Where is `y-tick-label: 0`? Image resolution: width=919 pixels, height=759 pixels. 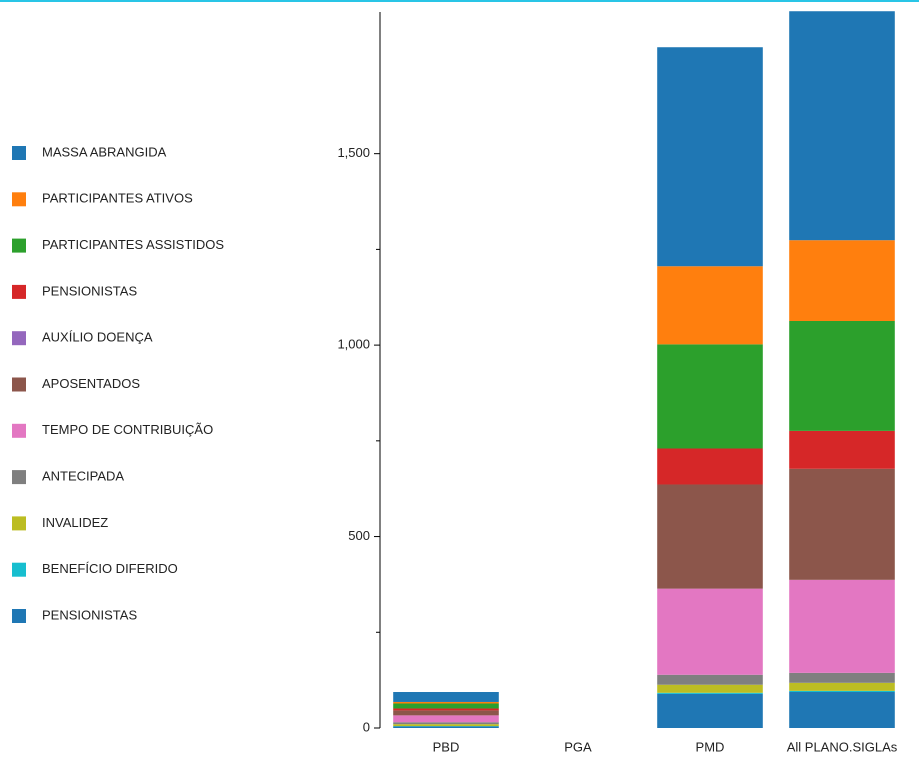 y-tick-label: 0 is located at coordinates (366, 726).